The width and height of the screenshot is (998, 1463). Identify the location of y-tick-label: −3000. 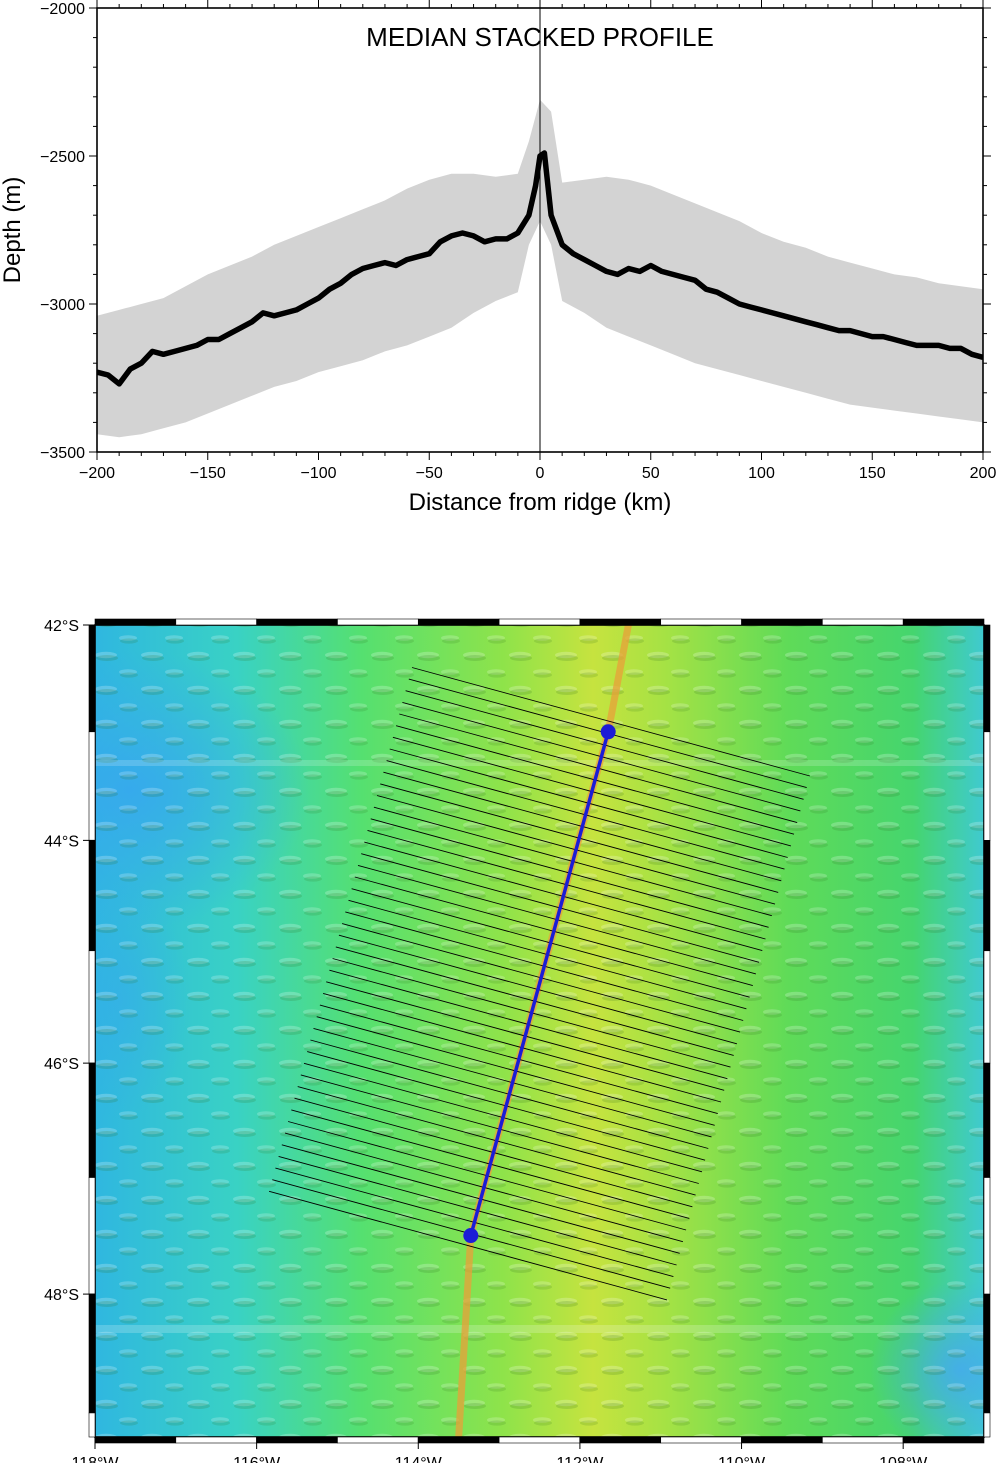
(62, 305).